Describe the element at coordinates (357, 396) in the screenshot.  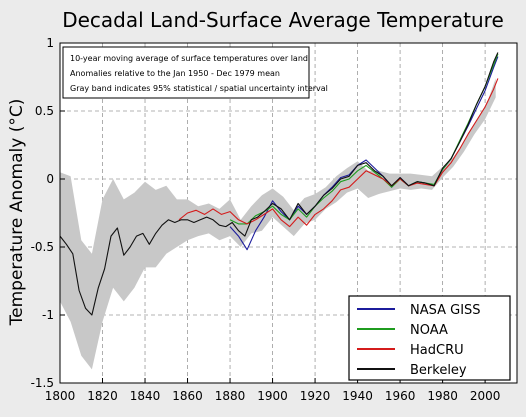
I see `x-tick-label: 1940` at that location.